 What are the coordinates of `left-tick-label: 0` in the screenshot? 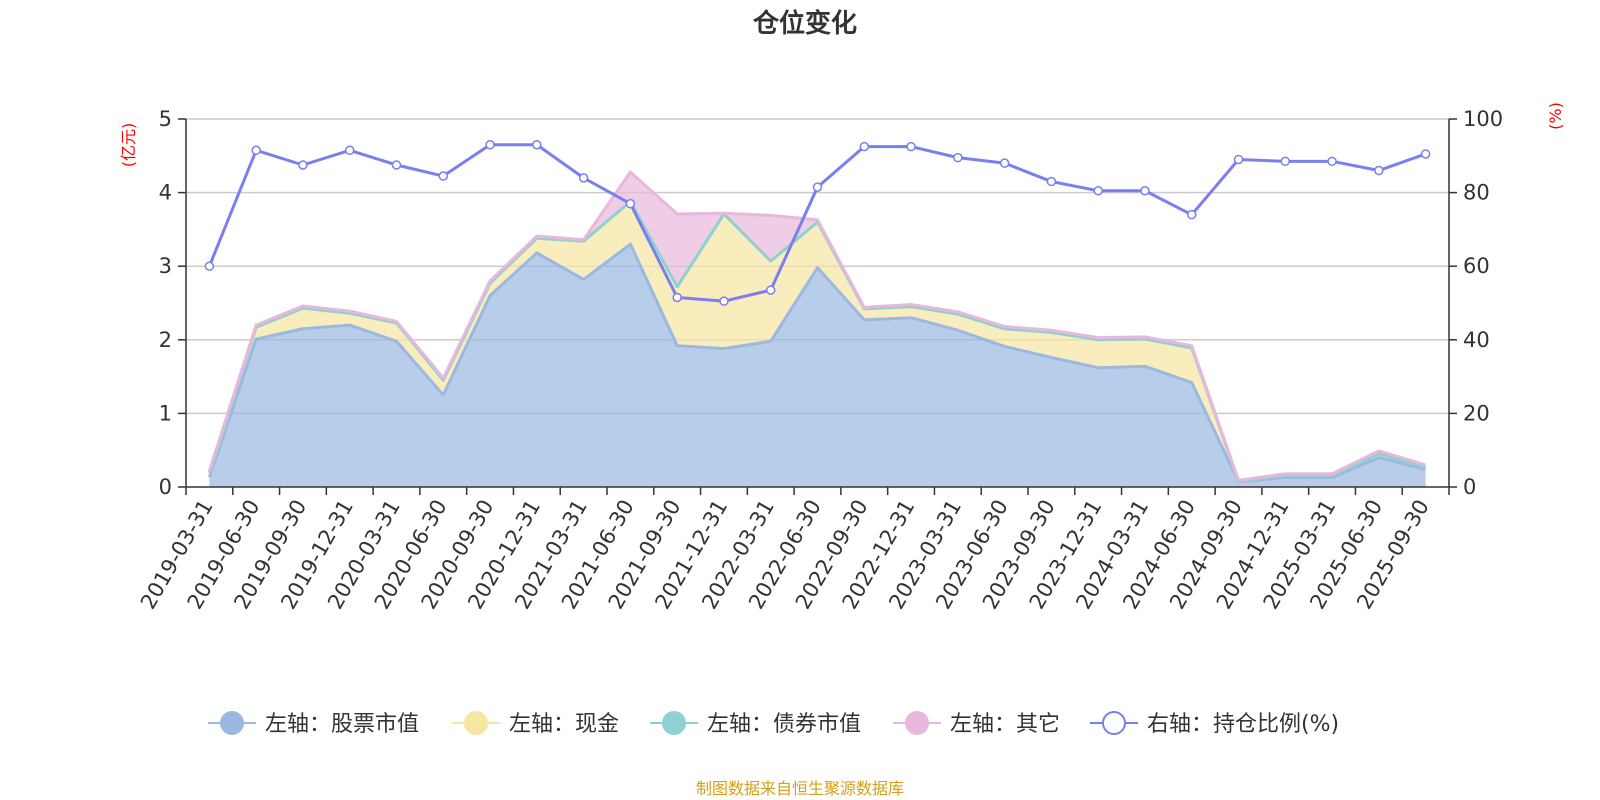 It's located at (165, 487).